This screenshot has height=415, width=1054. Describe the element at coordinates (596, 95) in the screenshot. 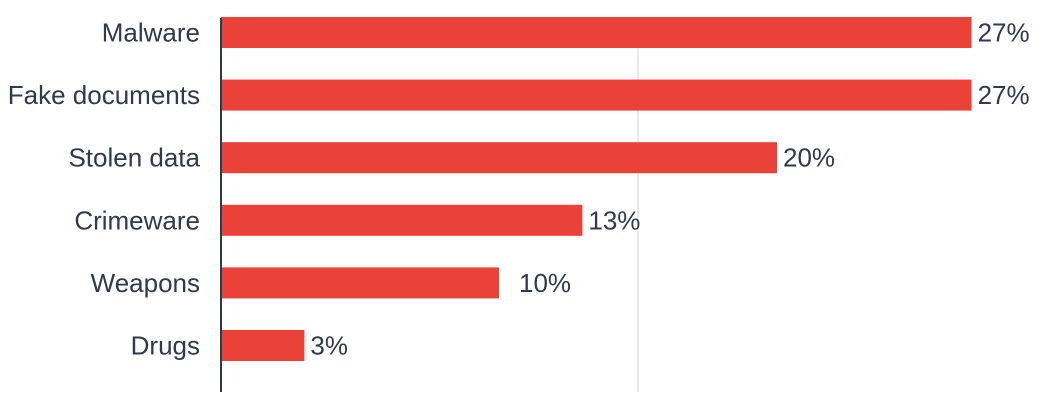

I see `bar-fake-documents` at that location.